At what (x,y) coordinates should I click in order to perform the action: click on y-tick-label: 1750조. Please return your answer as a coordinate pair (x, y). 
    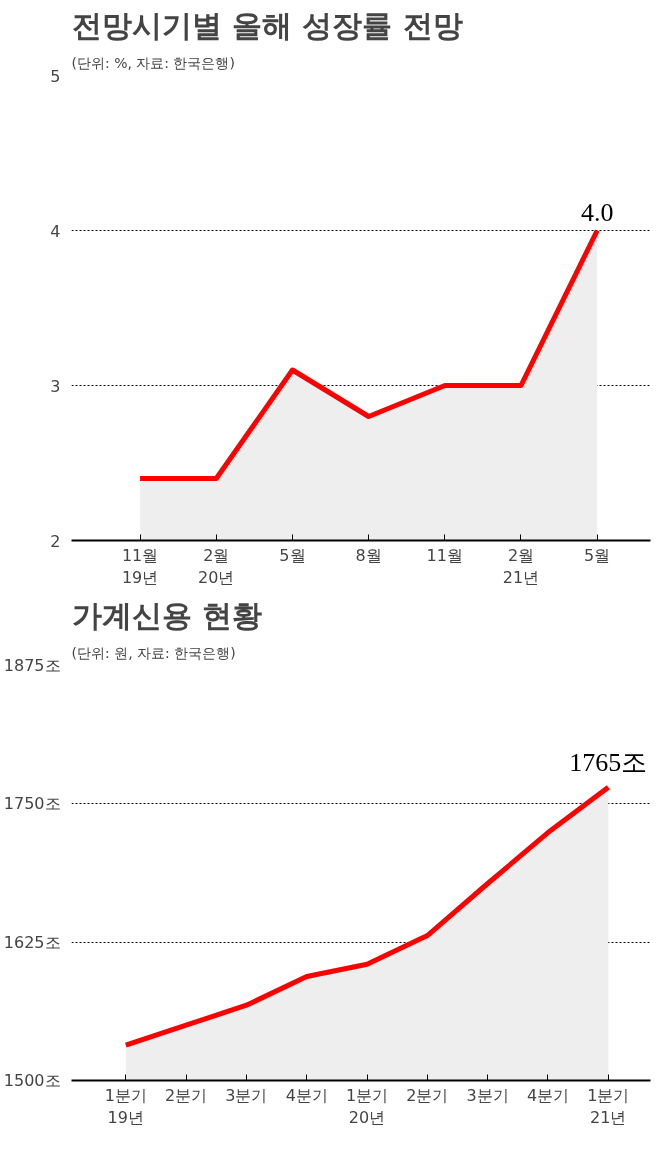
    Looking at the image, I should click on (32, 804).